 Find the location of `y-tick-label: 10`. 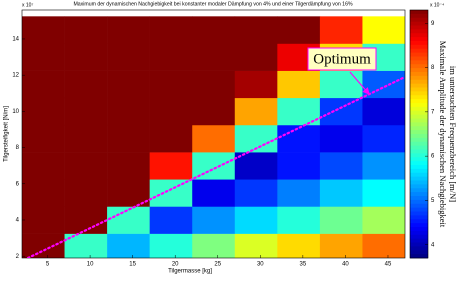

y-tick-label: 10 is located at coordinates (15, 112).